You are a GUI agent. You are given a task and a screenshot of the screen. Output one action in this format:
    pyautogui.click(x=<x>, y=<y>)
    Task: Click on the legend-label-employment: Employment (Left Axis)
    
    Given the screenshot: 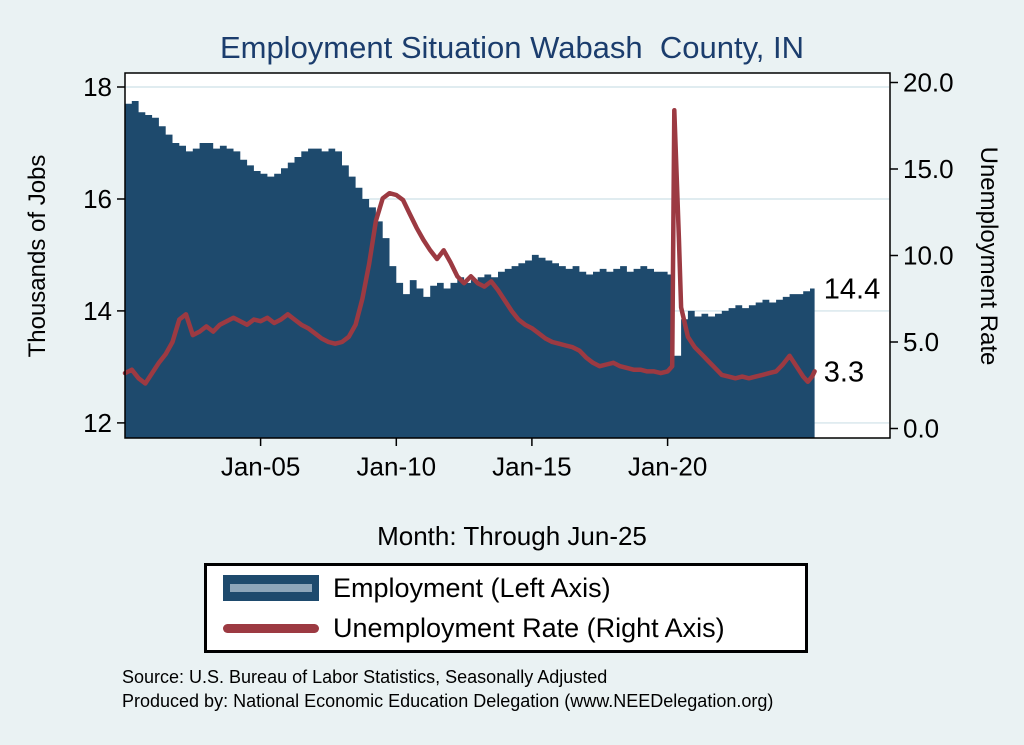 What is the action you would take?
    pyautogui.click(x=472, y=587)
    